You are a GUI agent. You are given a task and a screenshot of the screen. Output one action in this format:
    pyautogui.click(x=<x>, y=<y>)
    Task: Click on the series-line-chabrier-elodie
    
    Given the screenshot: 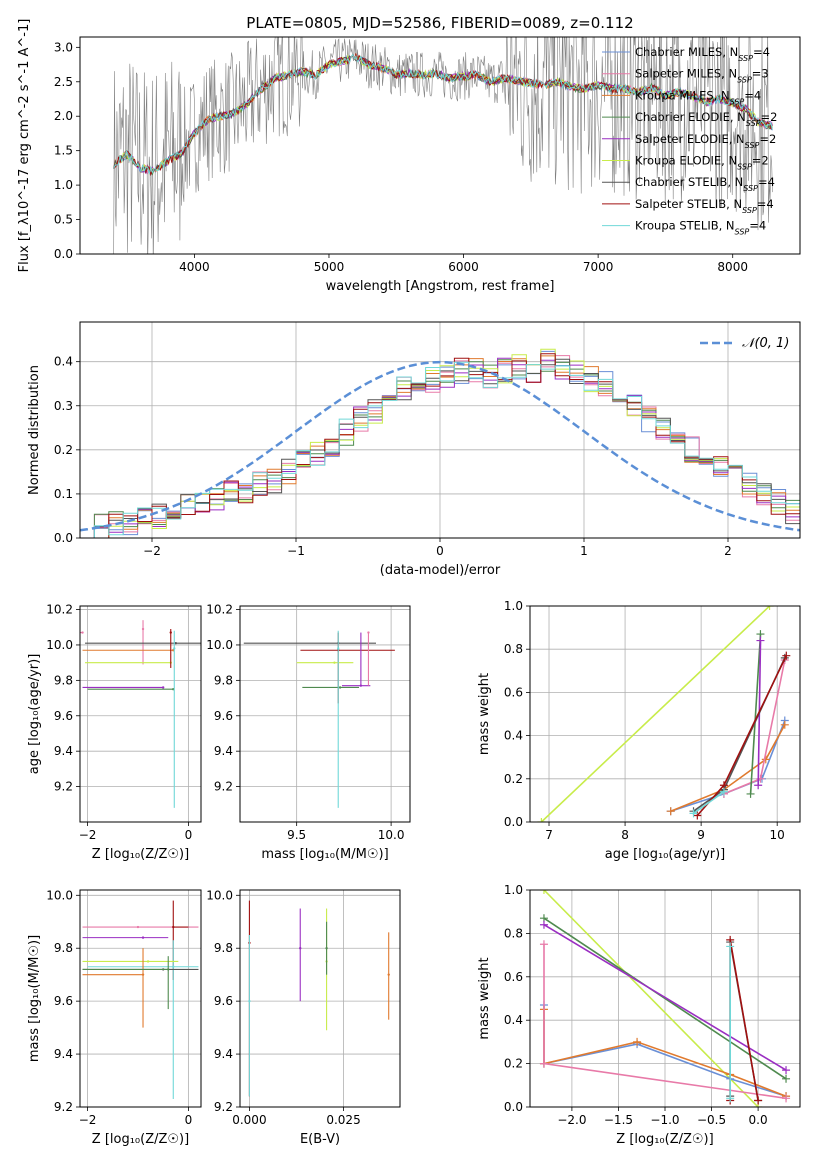 What is the action you would take?
    pyautogui.click(x=755, y=714)
    